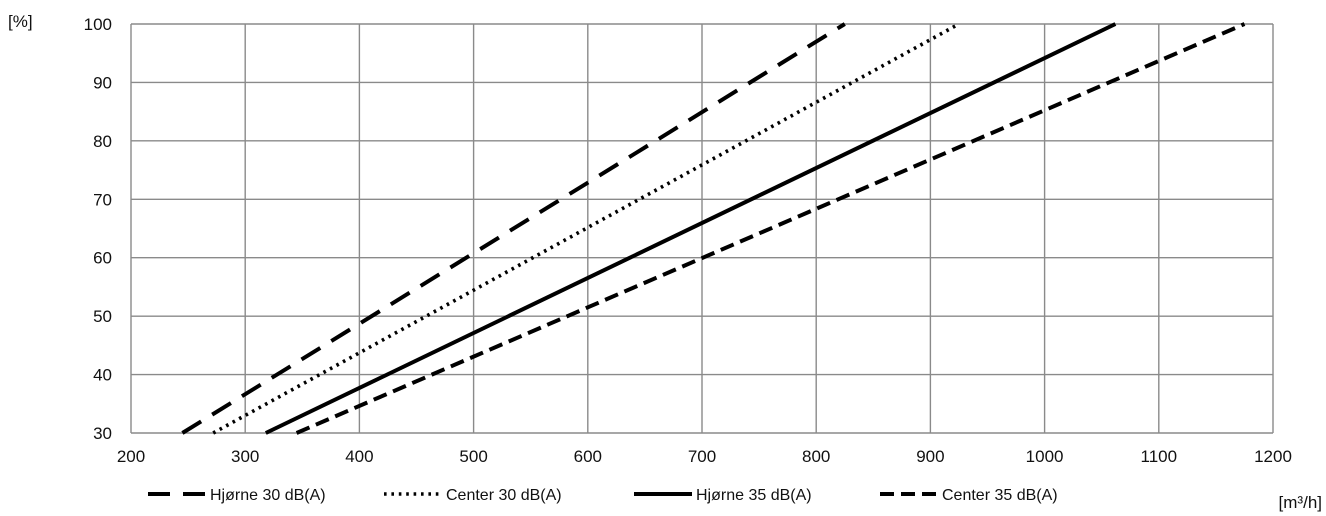  What do you see at coordinates (1159, 456) in the screenshot?
I see `x-tick-label: 1100` at bounding box center [1159, 456].